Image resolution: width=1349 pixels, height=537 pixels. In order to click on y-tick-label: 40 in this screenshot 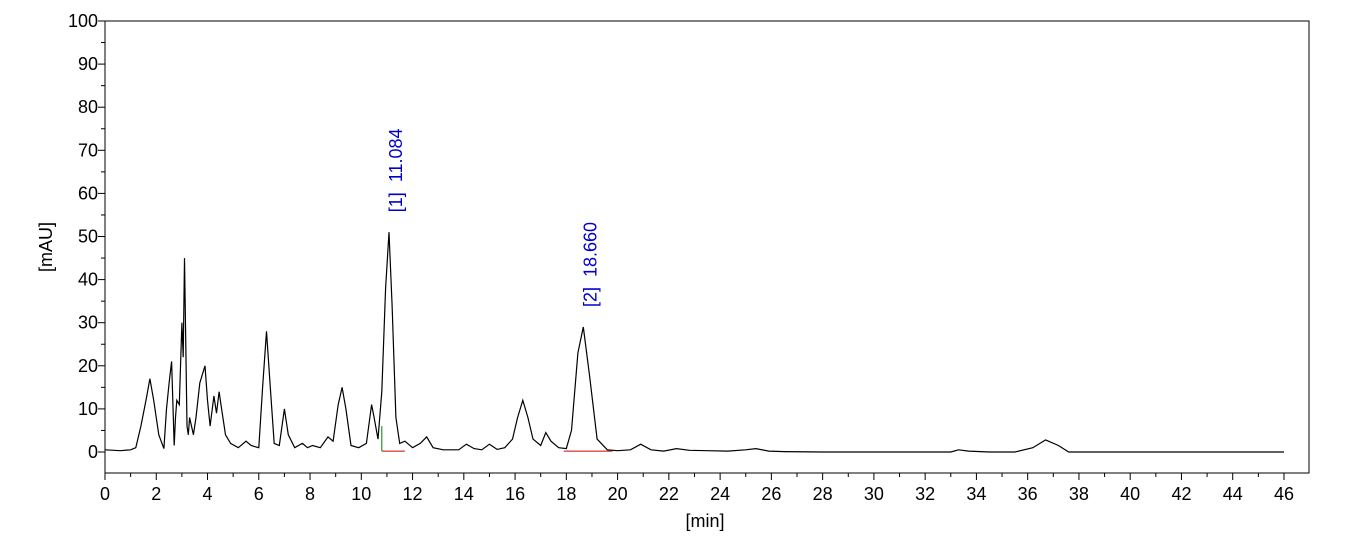, I will do `click(88, 280)`.